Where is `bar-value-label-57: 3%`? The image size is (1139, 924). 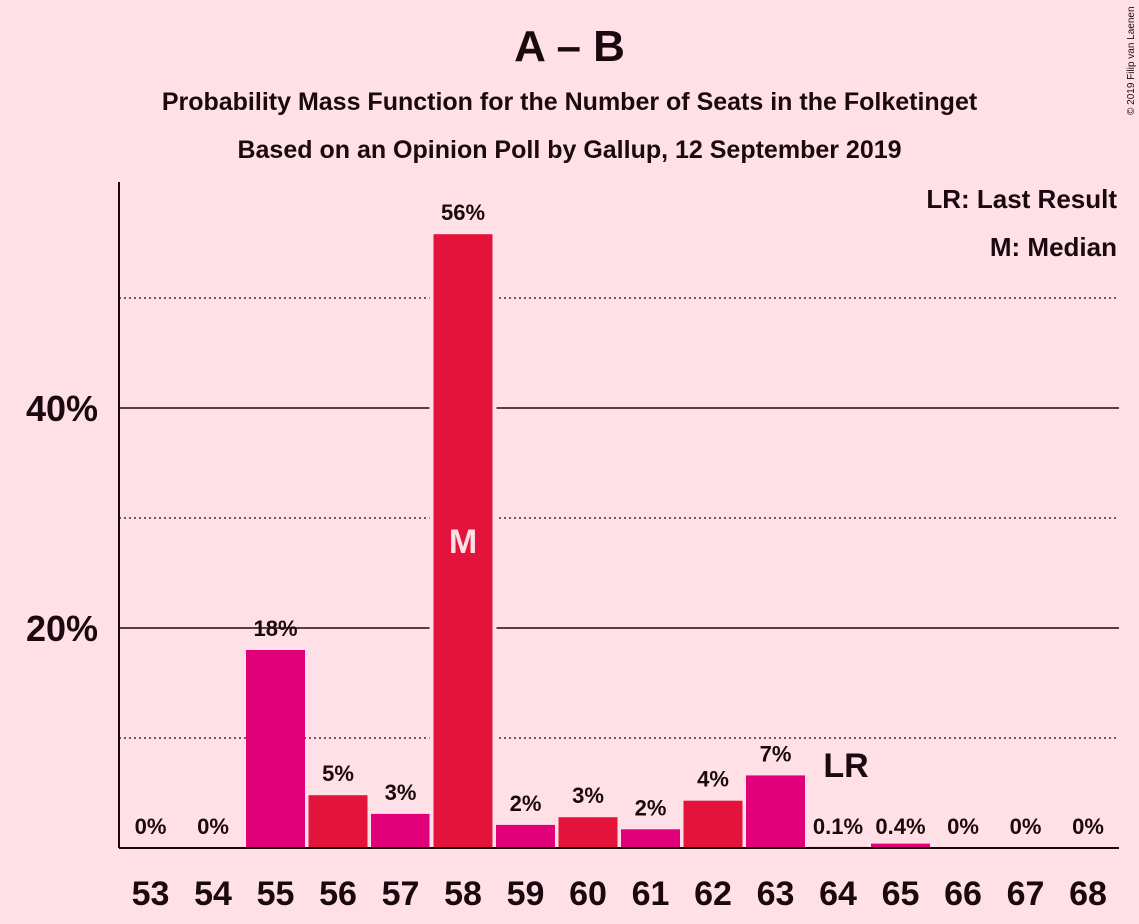 bar-value-label-57: 3% is located at coordinates (401, 792).